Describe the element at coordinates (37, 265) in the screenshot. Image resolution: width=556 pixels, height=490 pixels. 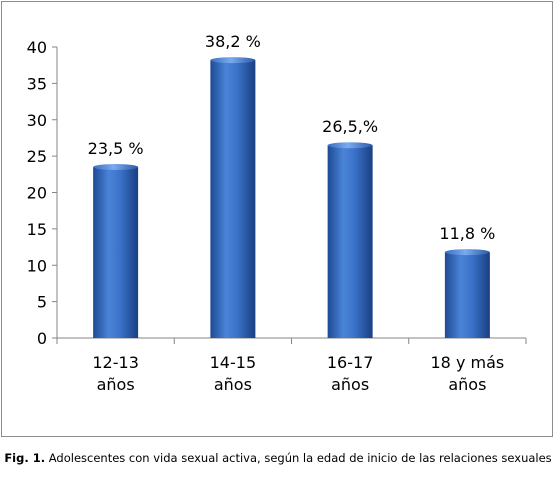
I see `y-tick-label: 10` at that location.